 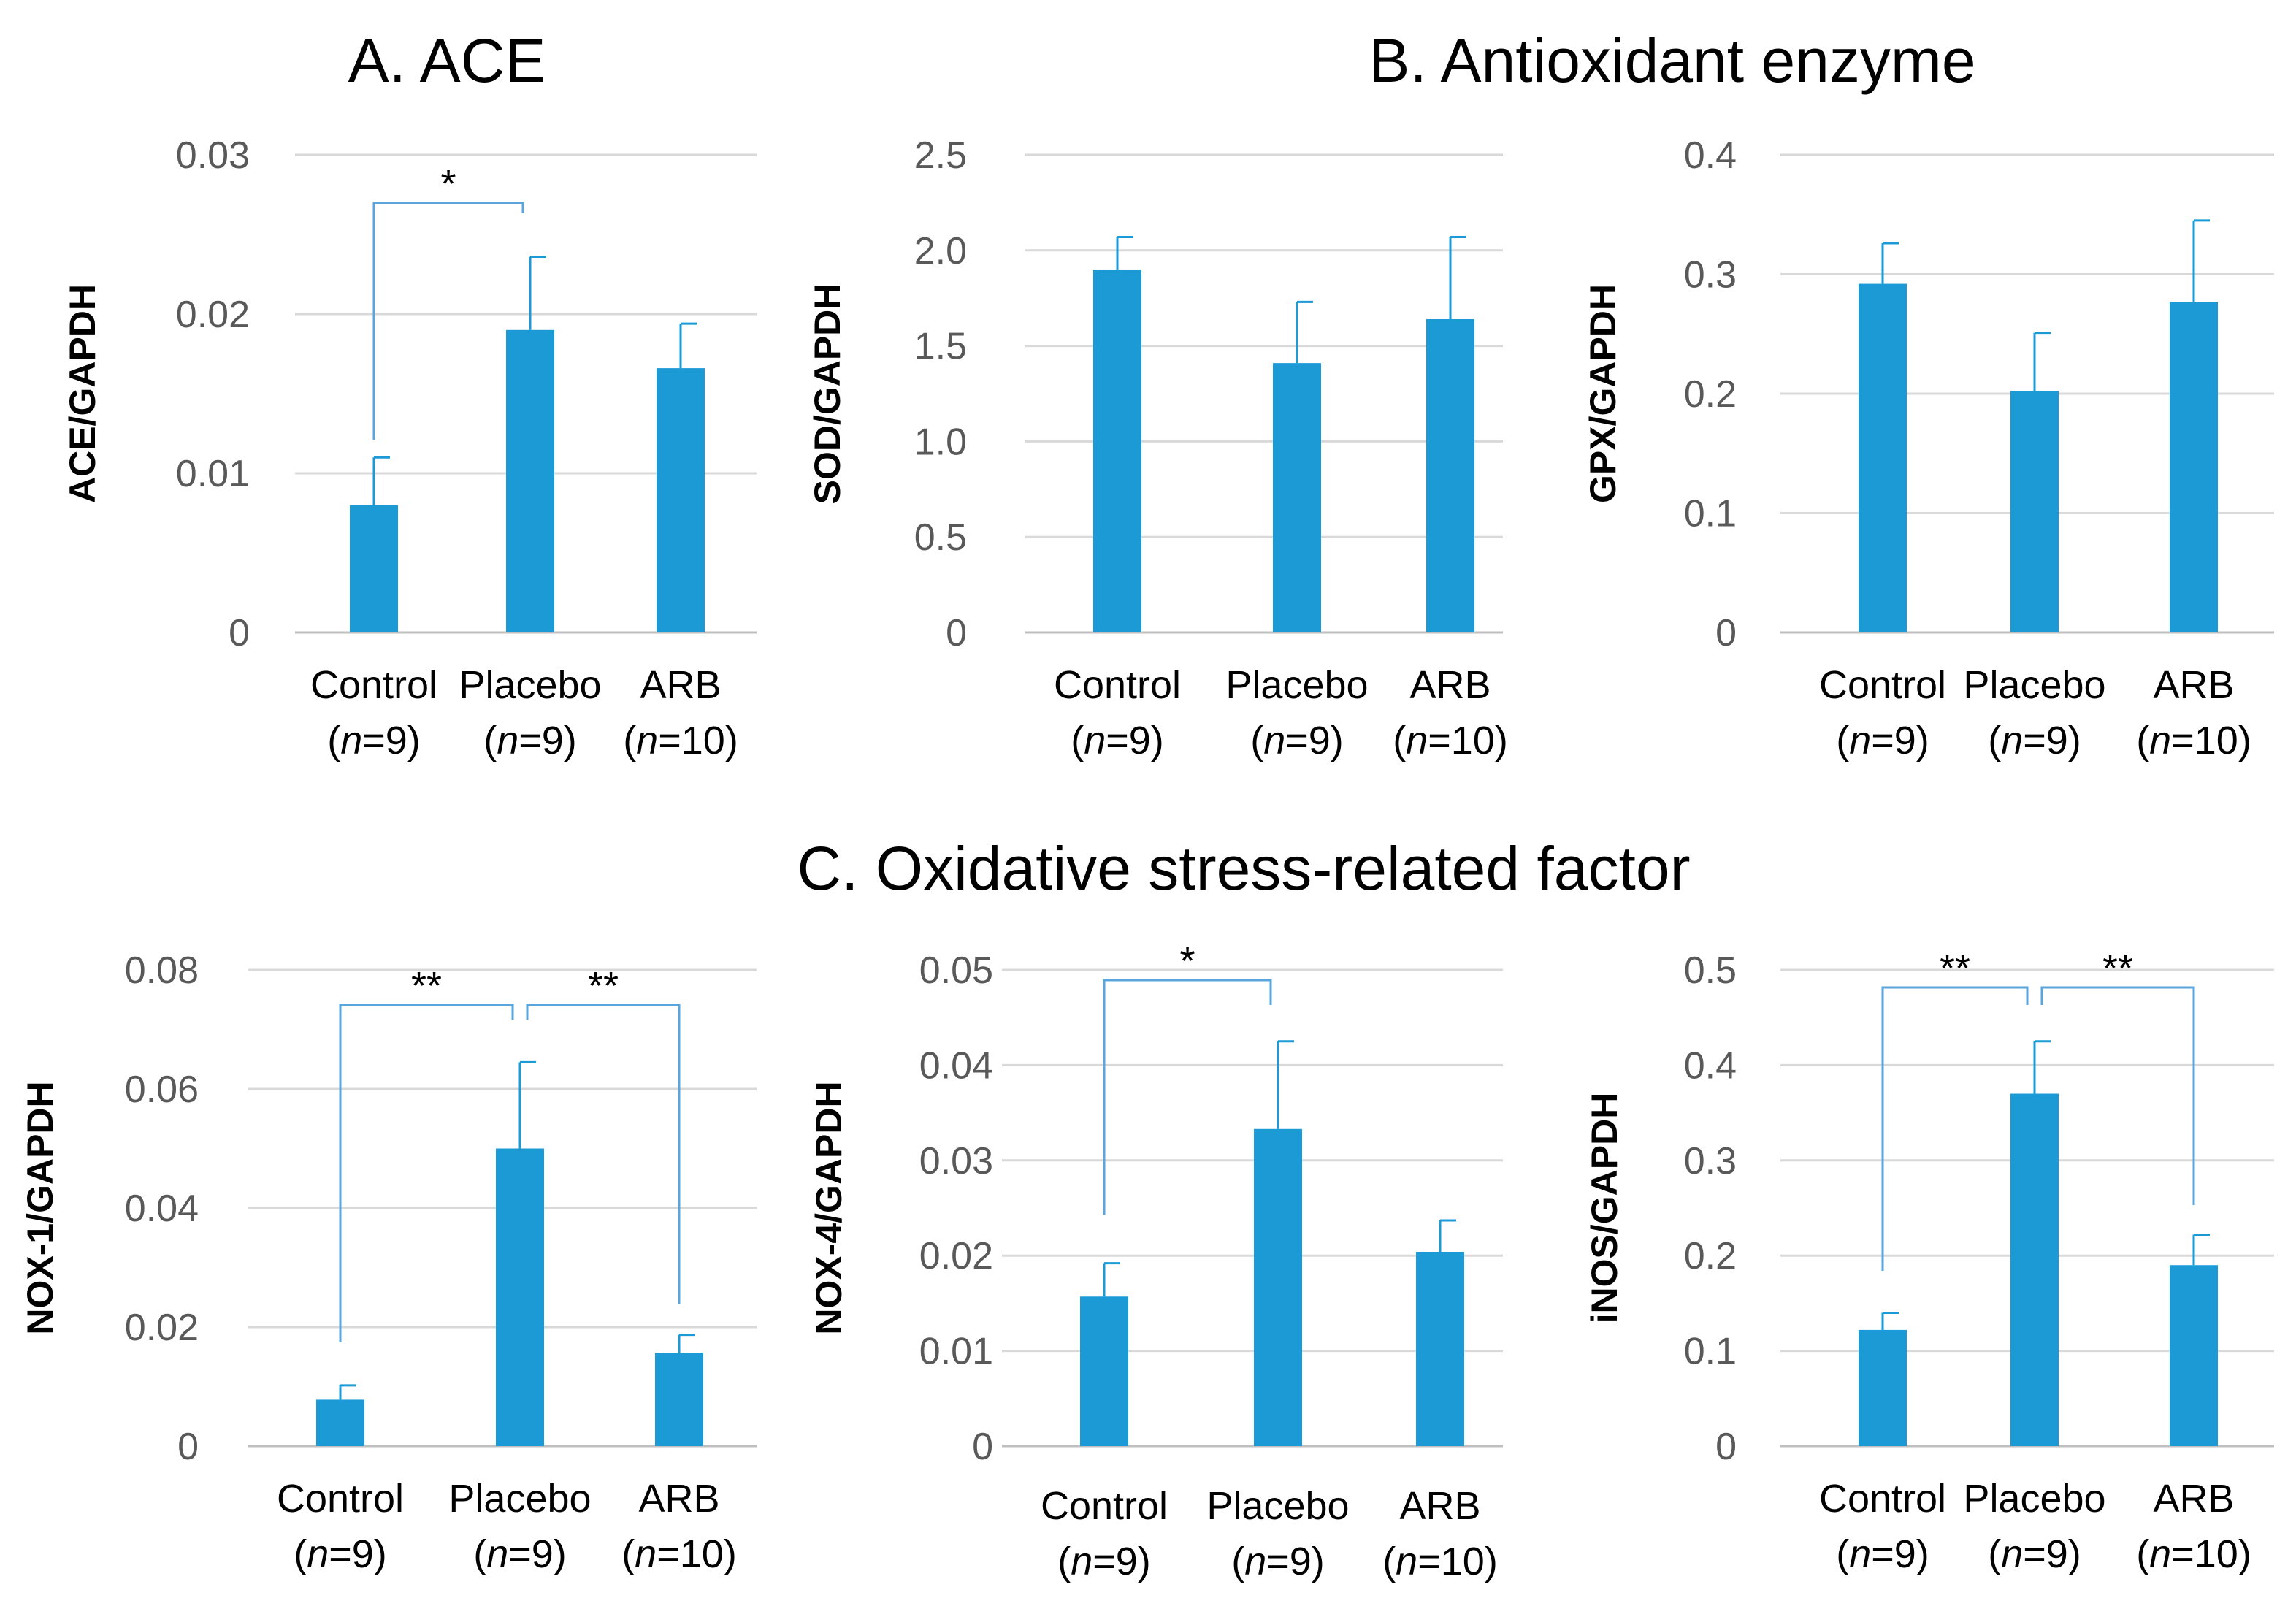 What do you see at coordinates (82, 394) in the screenshot?
I see `y-axis-label: ACE/GAPDH` at bounding box center [82, 394].